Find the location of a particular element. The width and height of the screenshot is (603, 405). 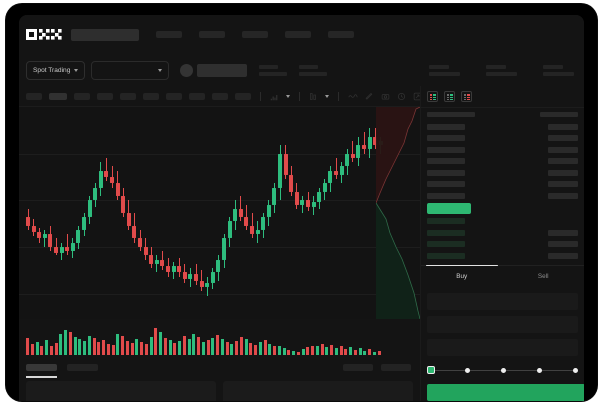

app-header is located at coordinates (301, 34).